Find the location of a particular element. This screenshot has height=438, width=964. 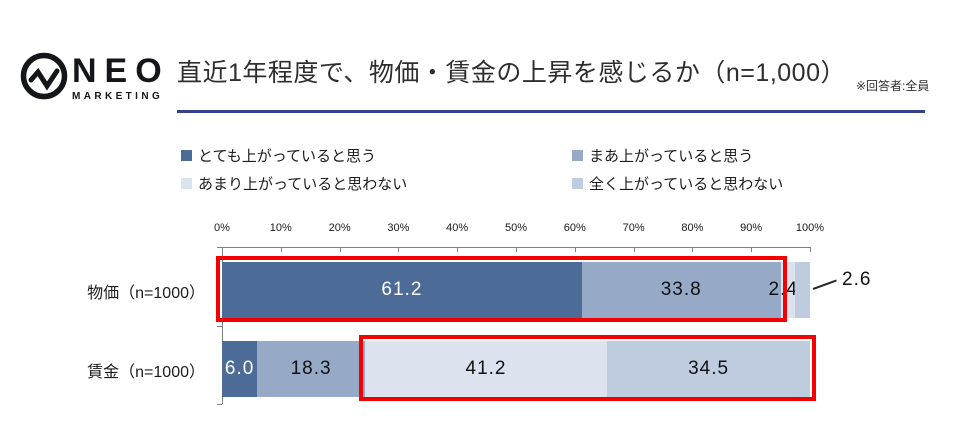

x-axis-tick-label: 10% is located at coordinates (280, 228).